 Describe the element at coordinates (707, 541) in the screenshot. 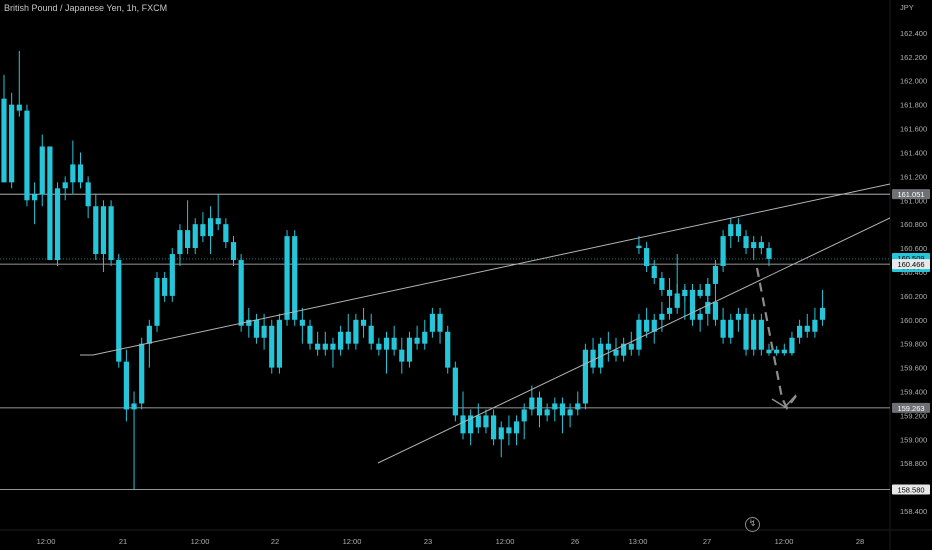

I see `x-tick-label: 27` at that location.